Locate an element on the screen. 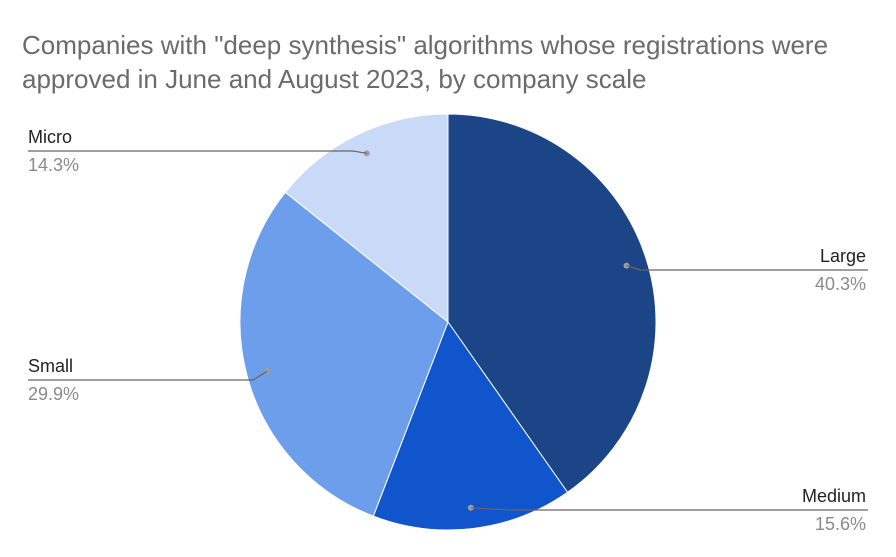 This screenshot has width=896, height=557. leader-line-micro is located at coordinates (197, 152).